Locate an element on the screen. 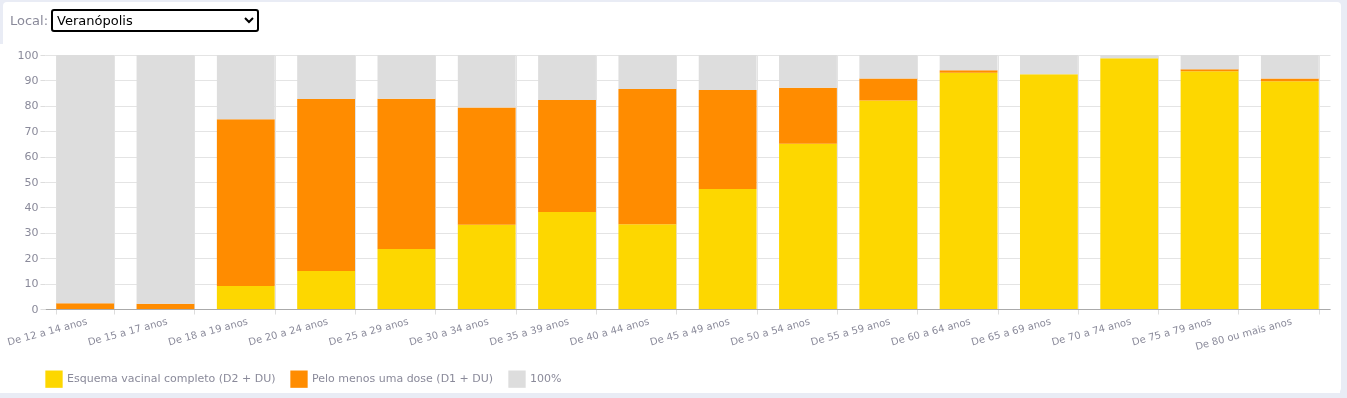 The image size is (1347, 398). legend-label: Esquema vacinal completo (D2 + DU) is located at coordinates (171, 379).